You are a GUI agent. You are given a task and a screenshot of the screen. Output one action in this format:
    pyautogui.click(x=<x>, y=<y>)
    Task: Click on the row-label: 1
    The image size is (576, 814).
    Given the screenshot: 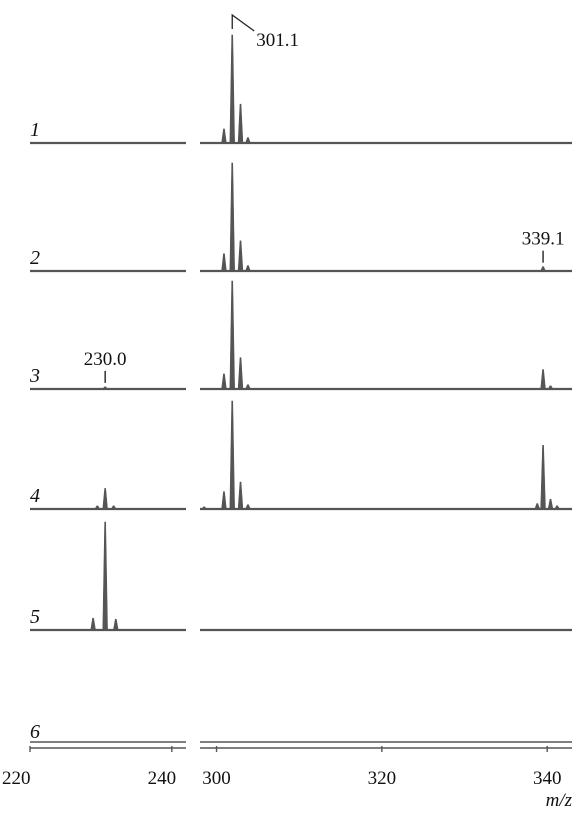 What is the action you would take?
    pyautogui.click(x=35, y=130)
    